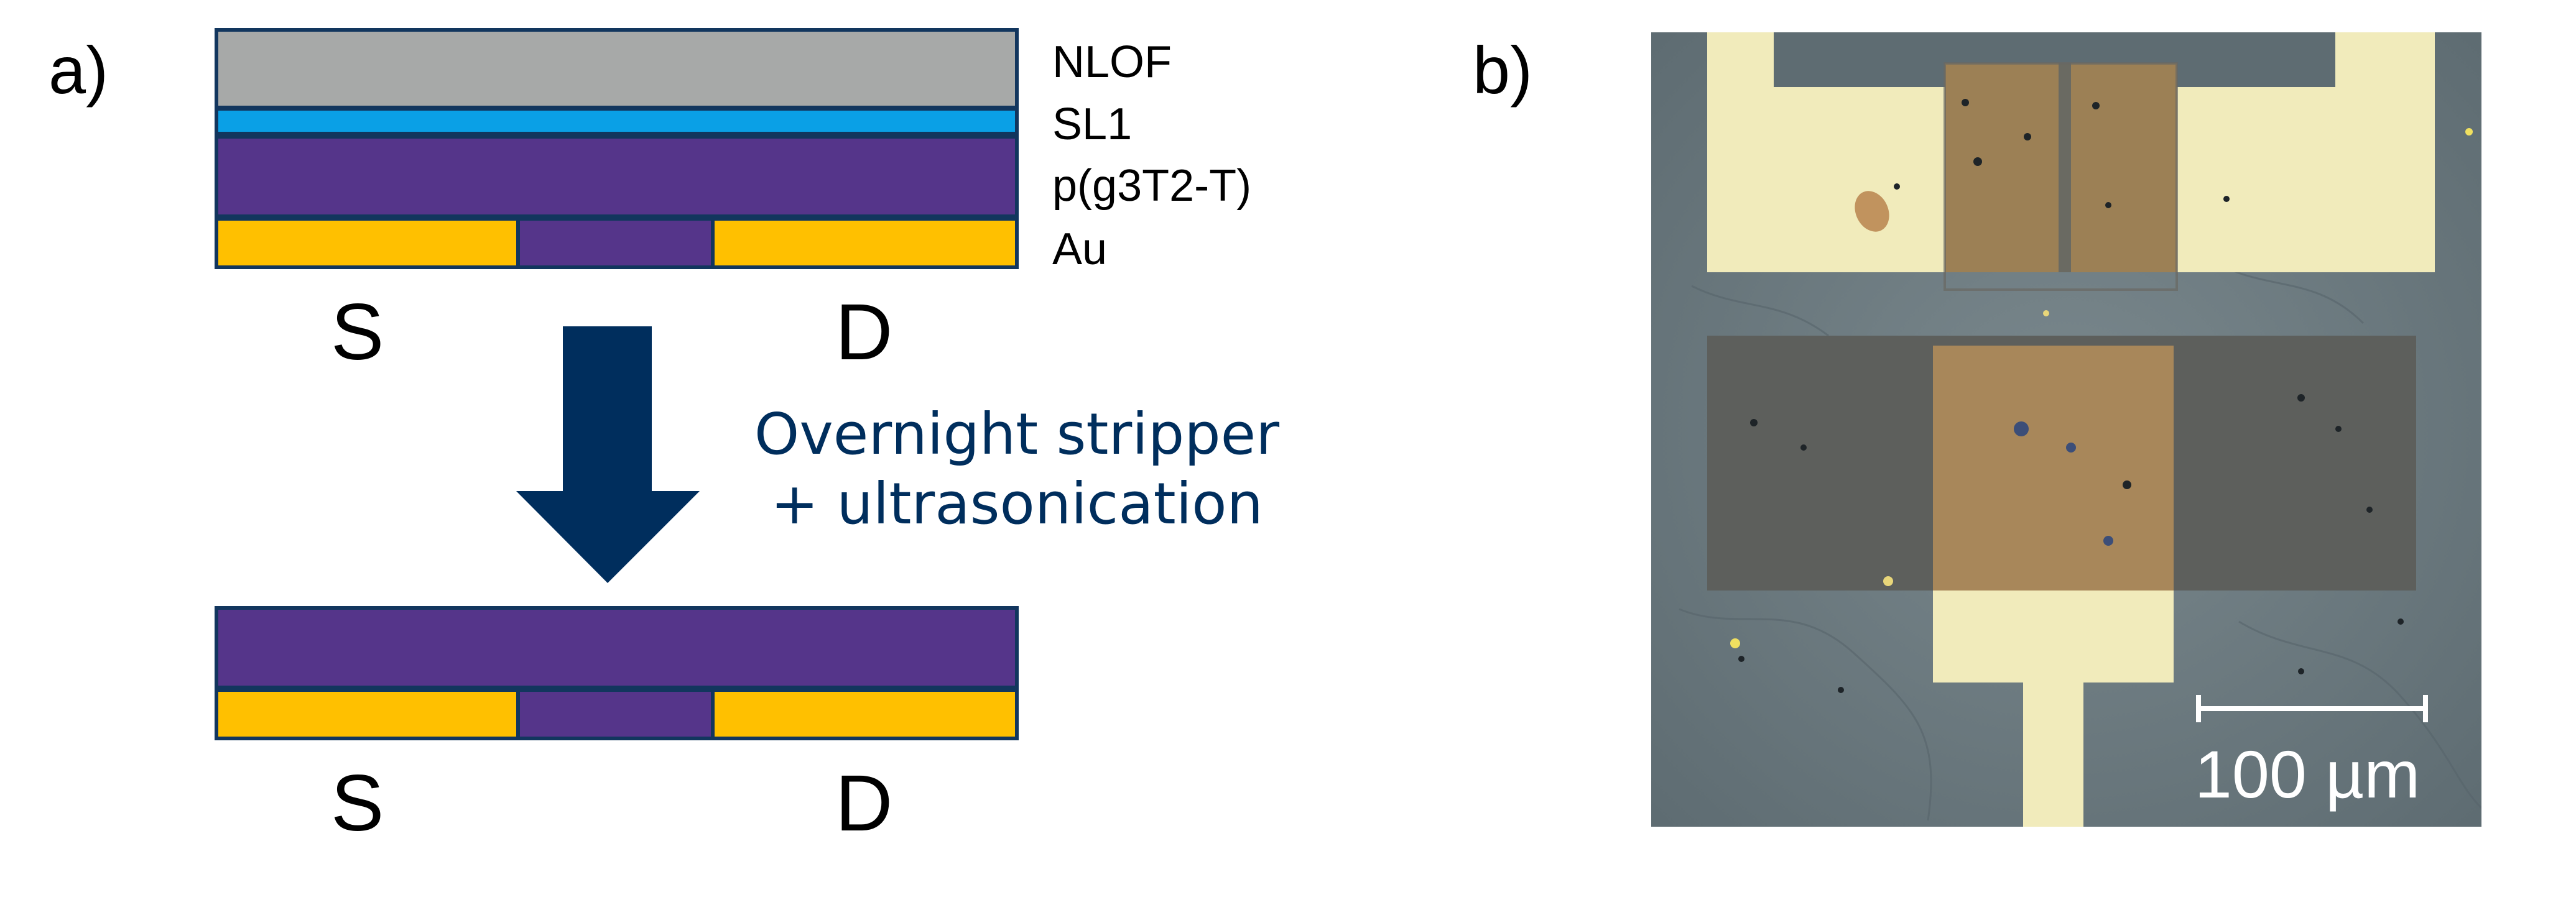 The image size is (2576, 910). I want to click on drain-electrode, so click(865, 243).